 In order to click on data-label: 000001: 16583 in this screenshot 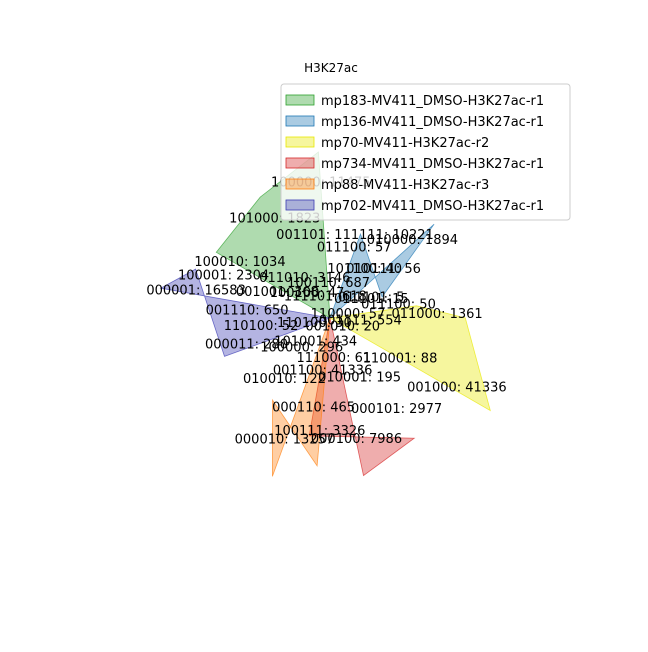, I will do `click(196, 290)`.